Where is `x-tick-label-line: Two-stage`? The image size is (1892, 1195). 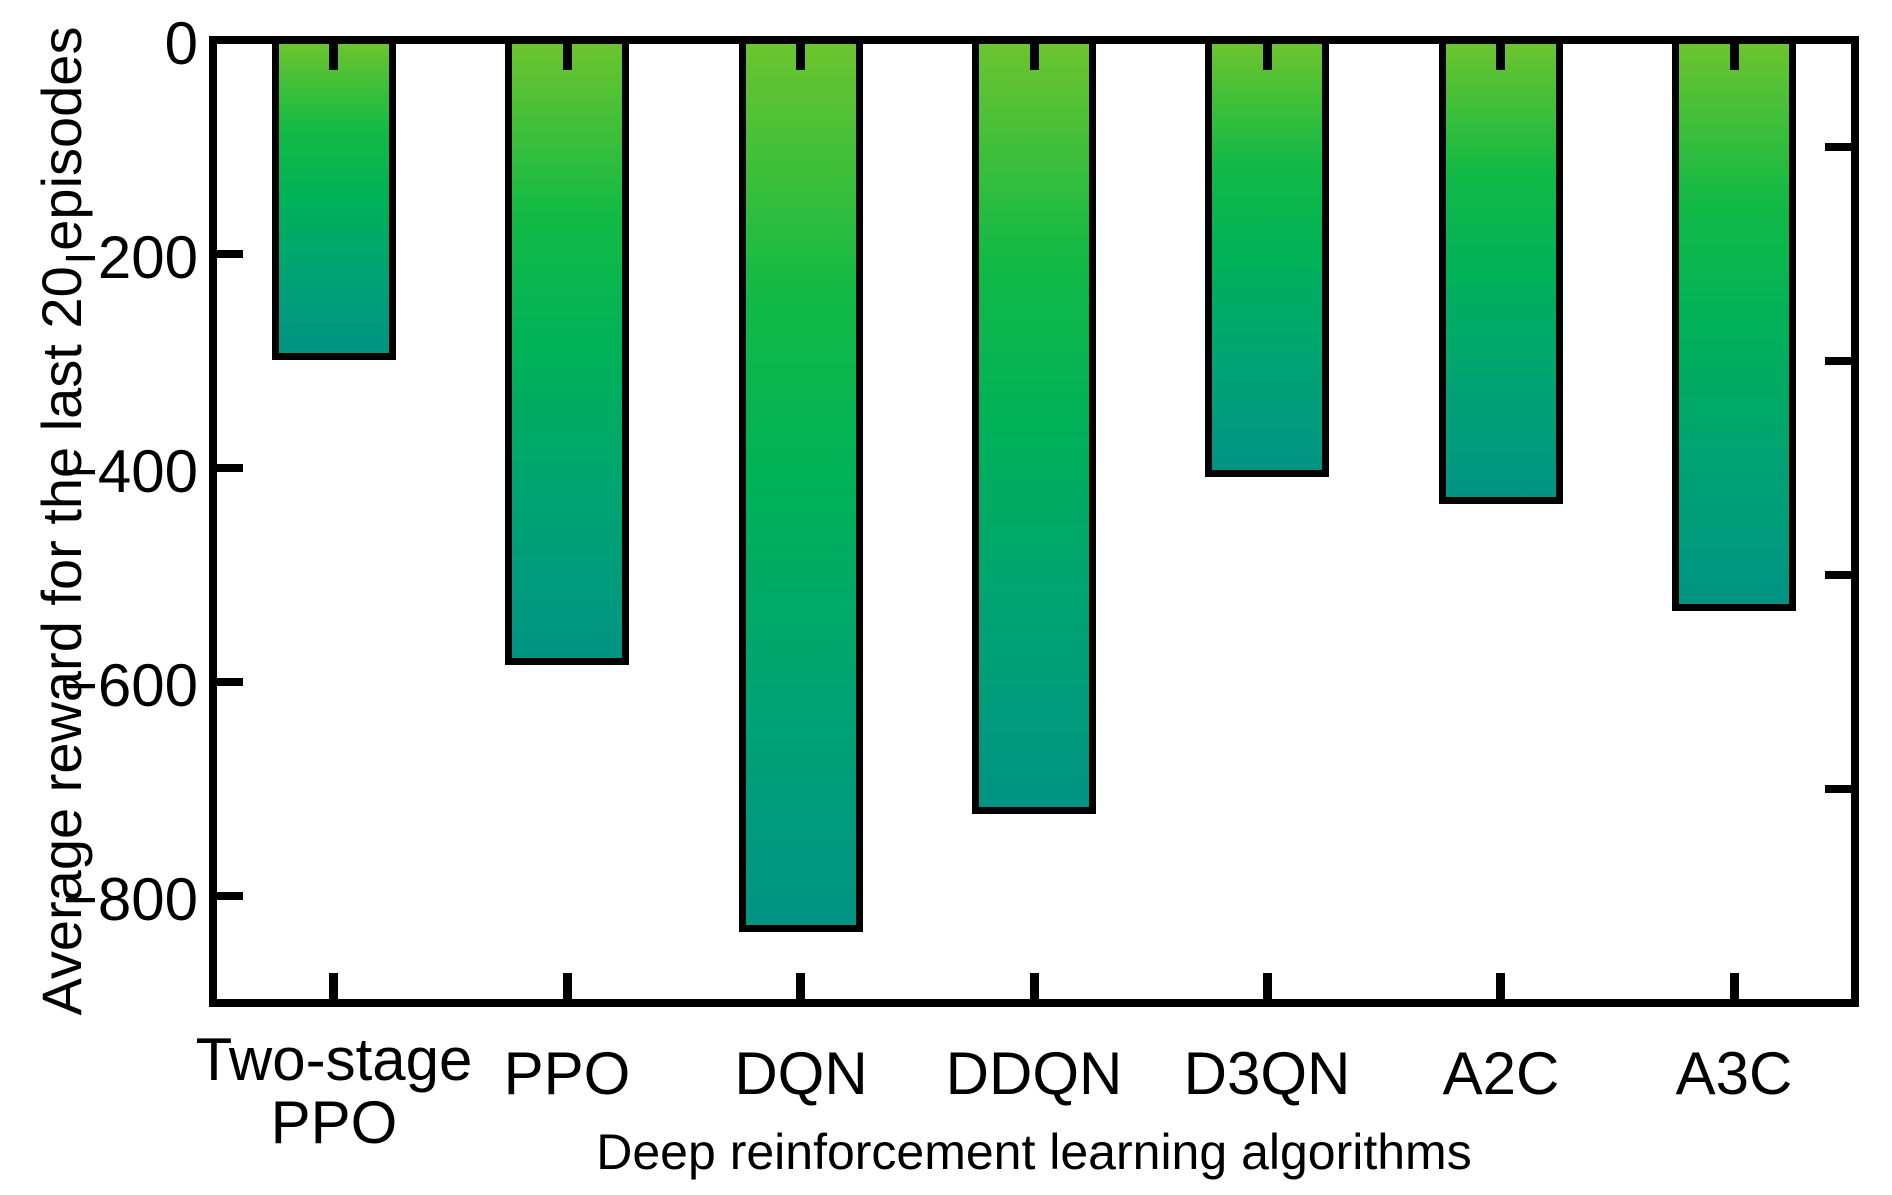
x-tick-label-line: Two-stage is located at coordinates (334, 1059).